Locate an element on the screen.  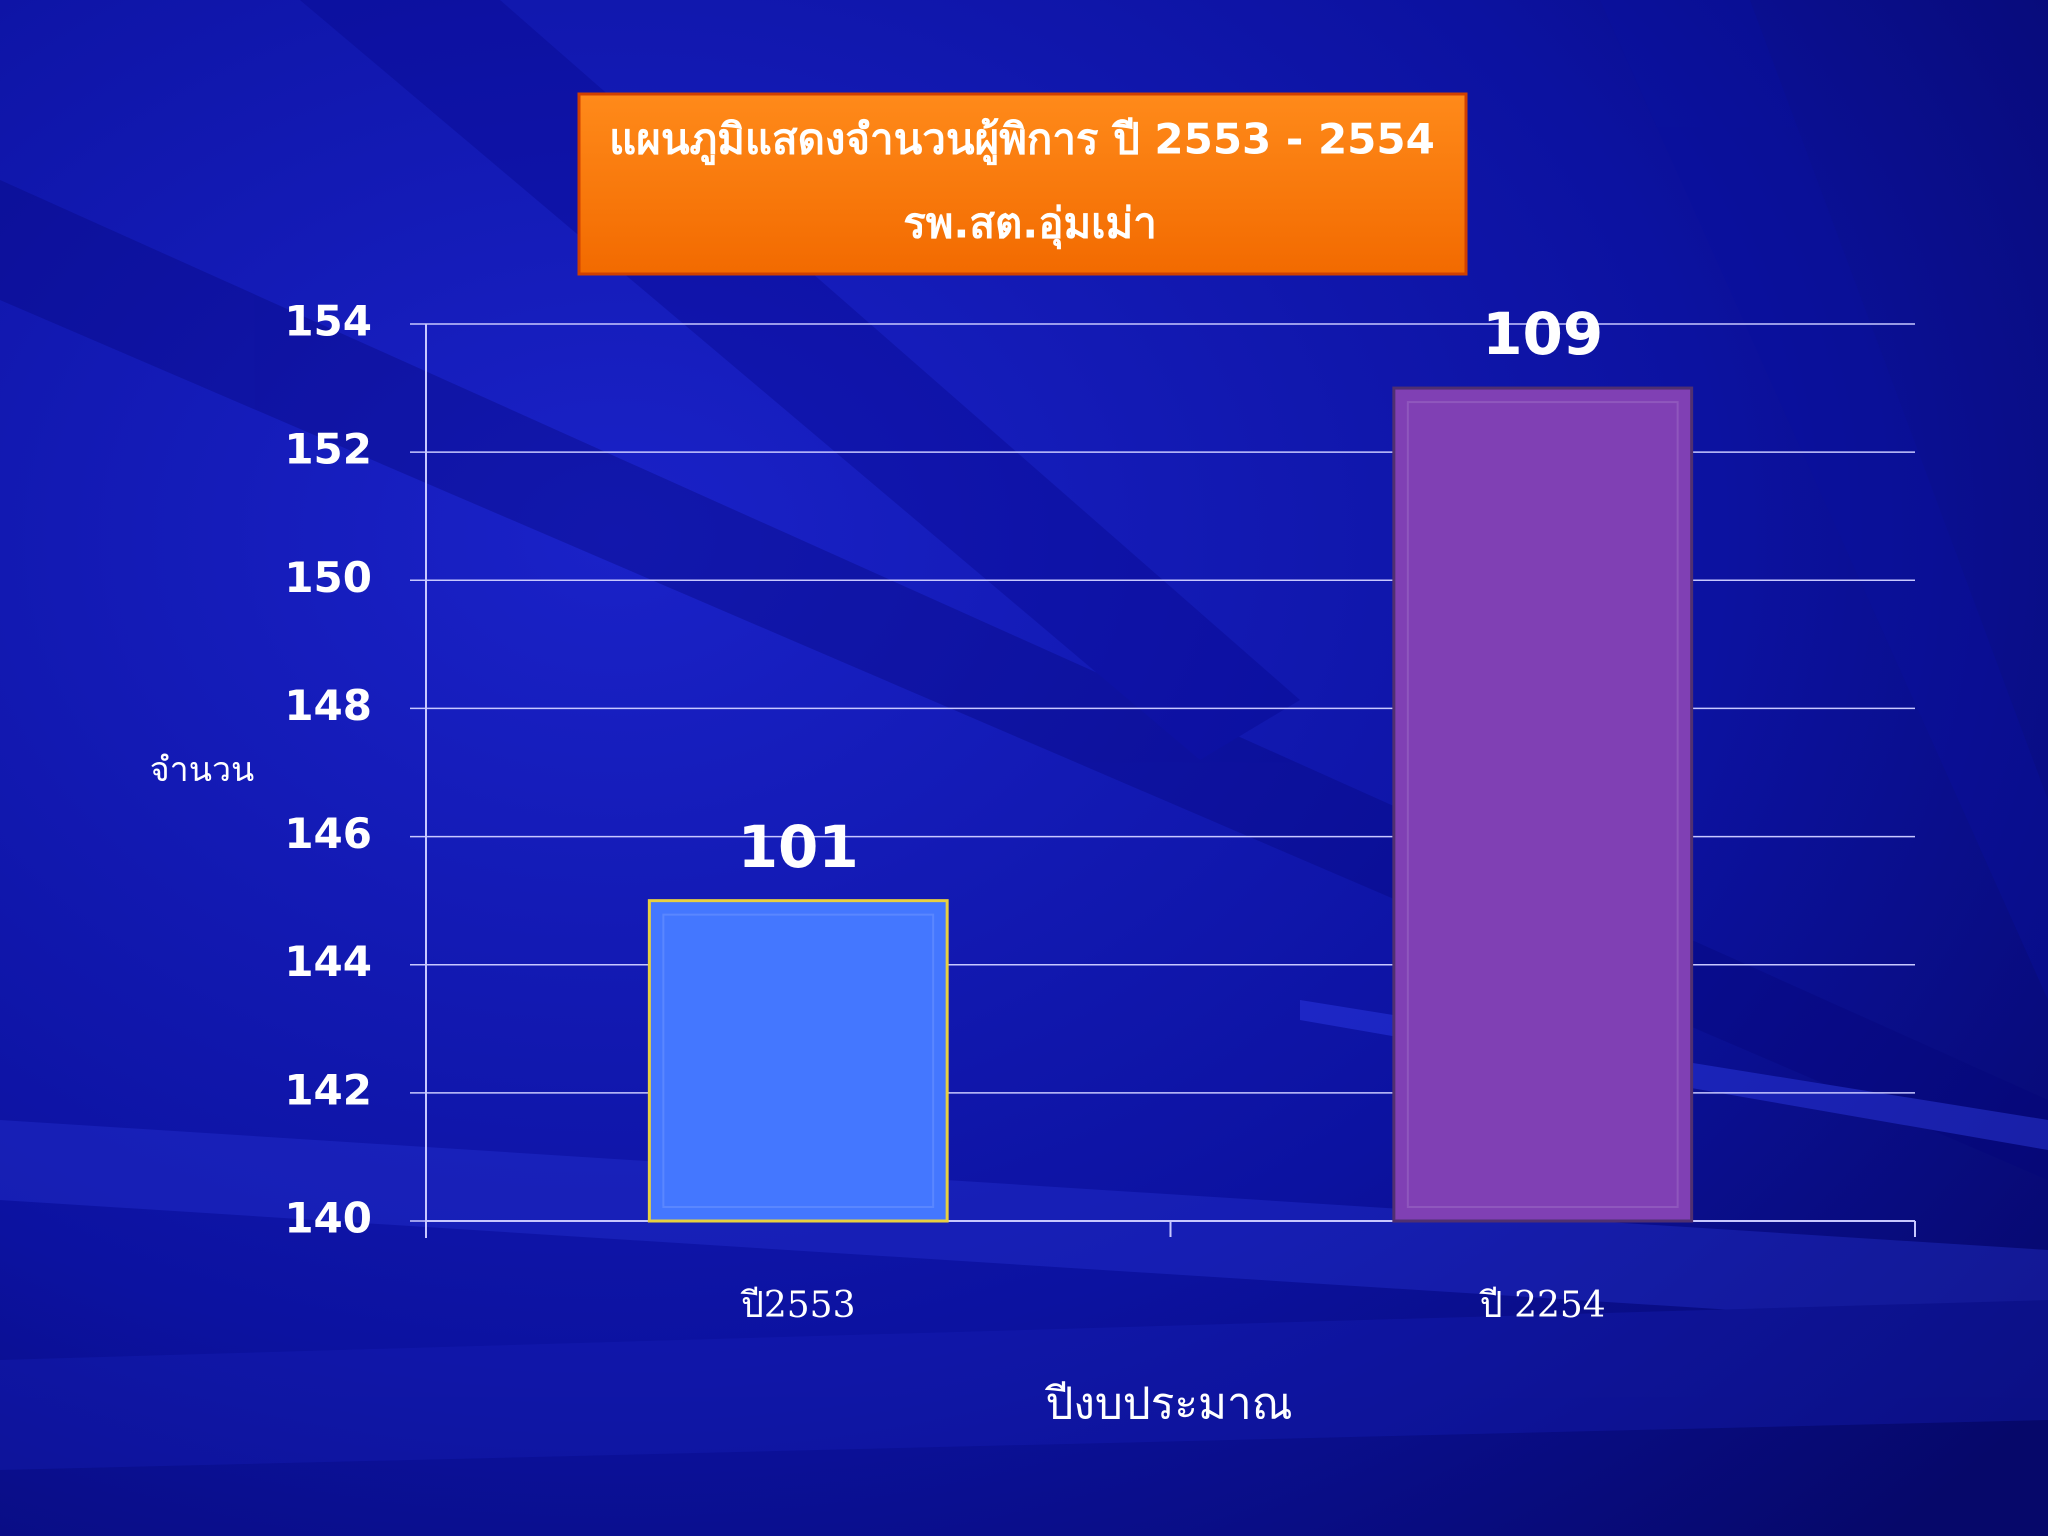
title-box is located at coordinates (1022, 184).